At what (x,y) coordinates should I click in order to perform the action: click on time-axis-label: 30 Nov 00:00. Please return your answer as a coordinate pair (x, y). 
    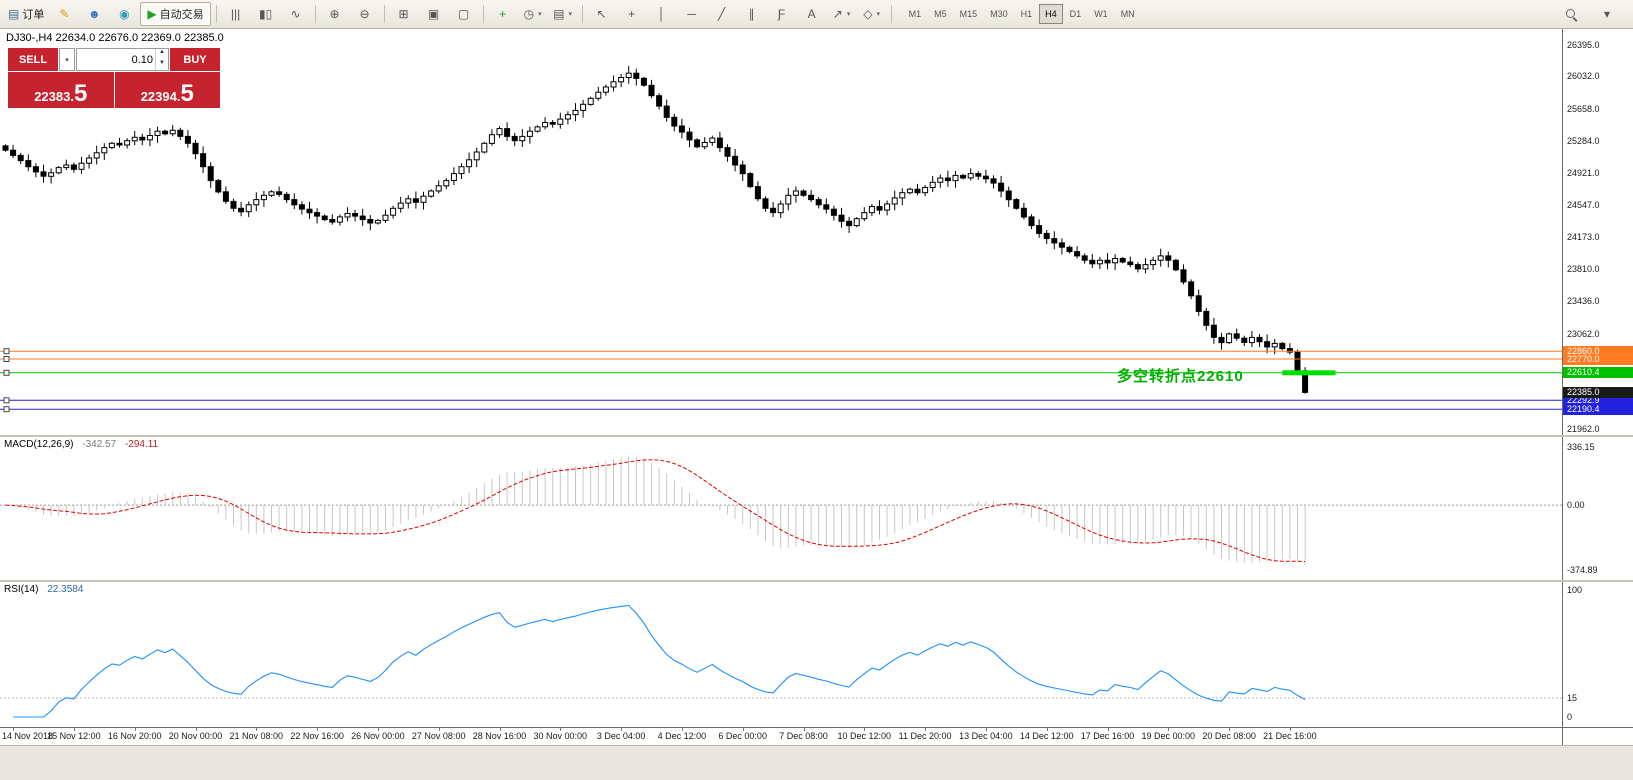
    Looking at the image, I should click on (560, 736).